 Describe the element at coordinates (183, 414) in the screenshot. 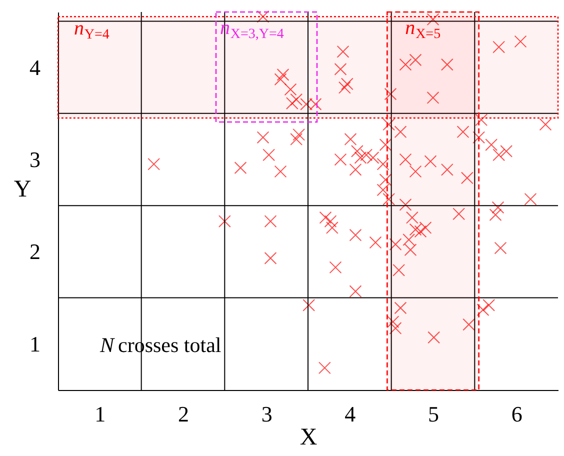

I see `x-tick-label: 2` at that location.